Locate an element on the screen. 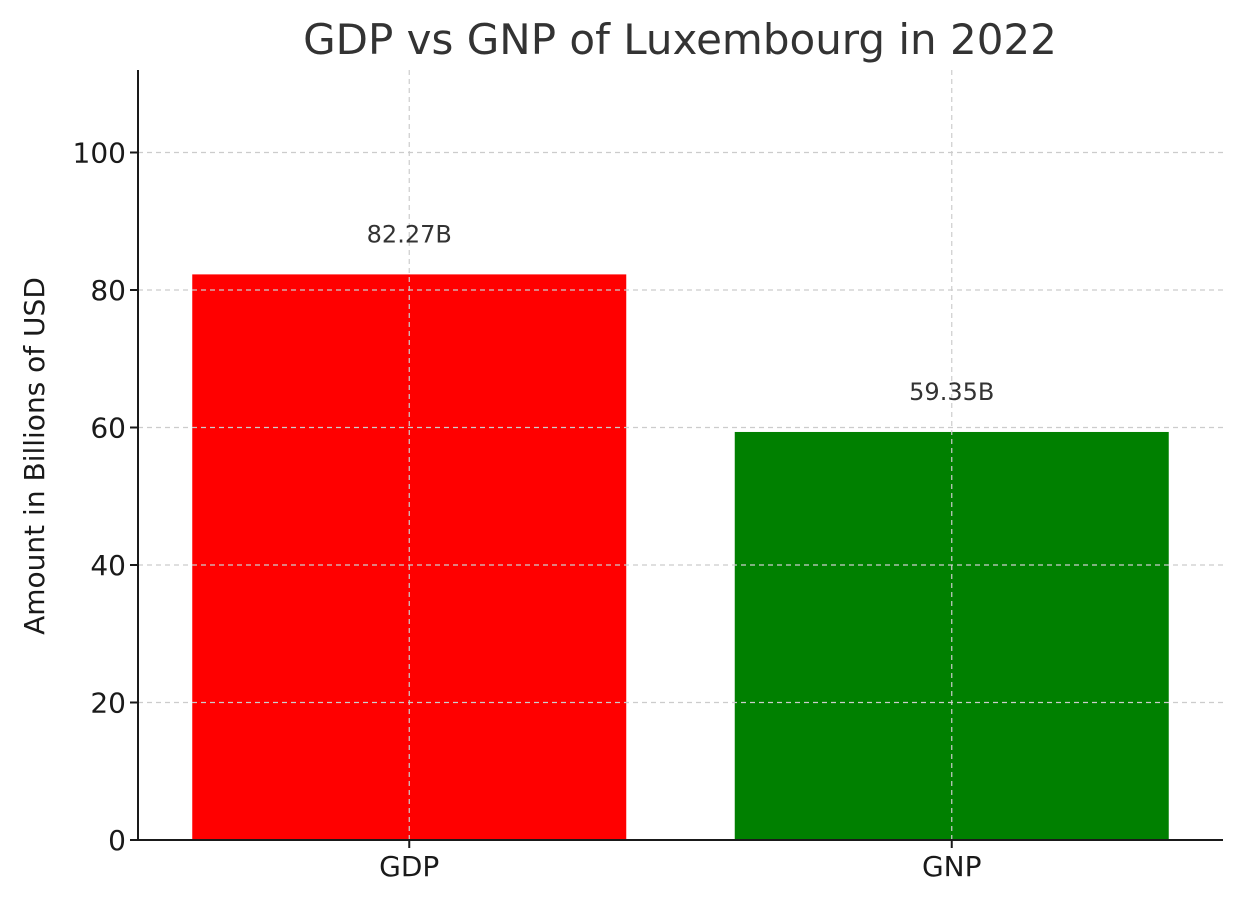 This screenshot has height=907, width=1242. chart-title: GDP vs GNP of Luxembourg in 2022 is located at coordinates (680, 39).